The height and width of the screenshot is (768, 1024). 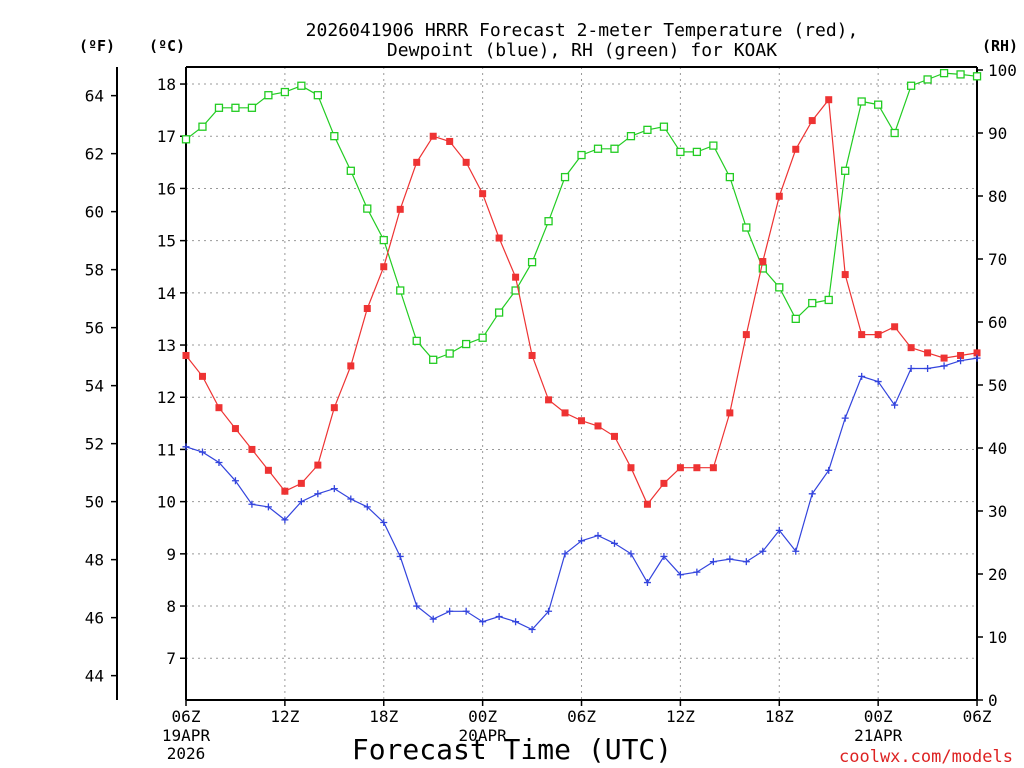 What do you see at coordinates (186, 735) in the screenshot?
I see `x-date-label: 19APR` at bounding box center [186, 735].